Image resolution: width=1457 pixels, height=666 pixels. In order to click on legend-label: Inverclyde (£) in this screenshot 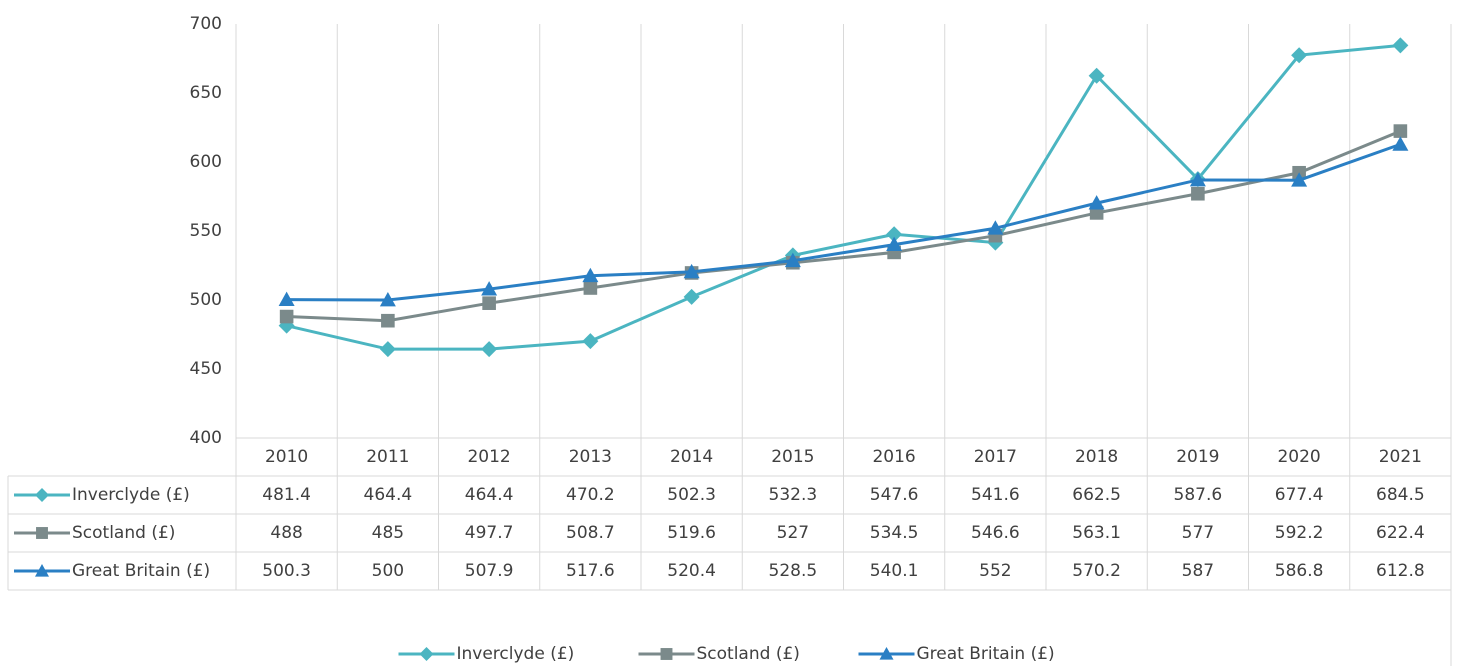, I will do `click(516, 654)`.